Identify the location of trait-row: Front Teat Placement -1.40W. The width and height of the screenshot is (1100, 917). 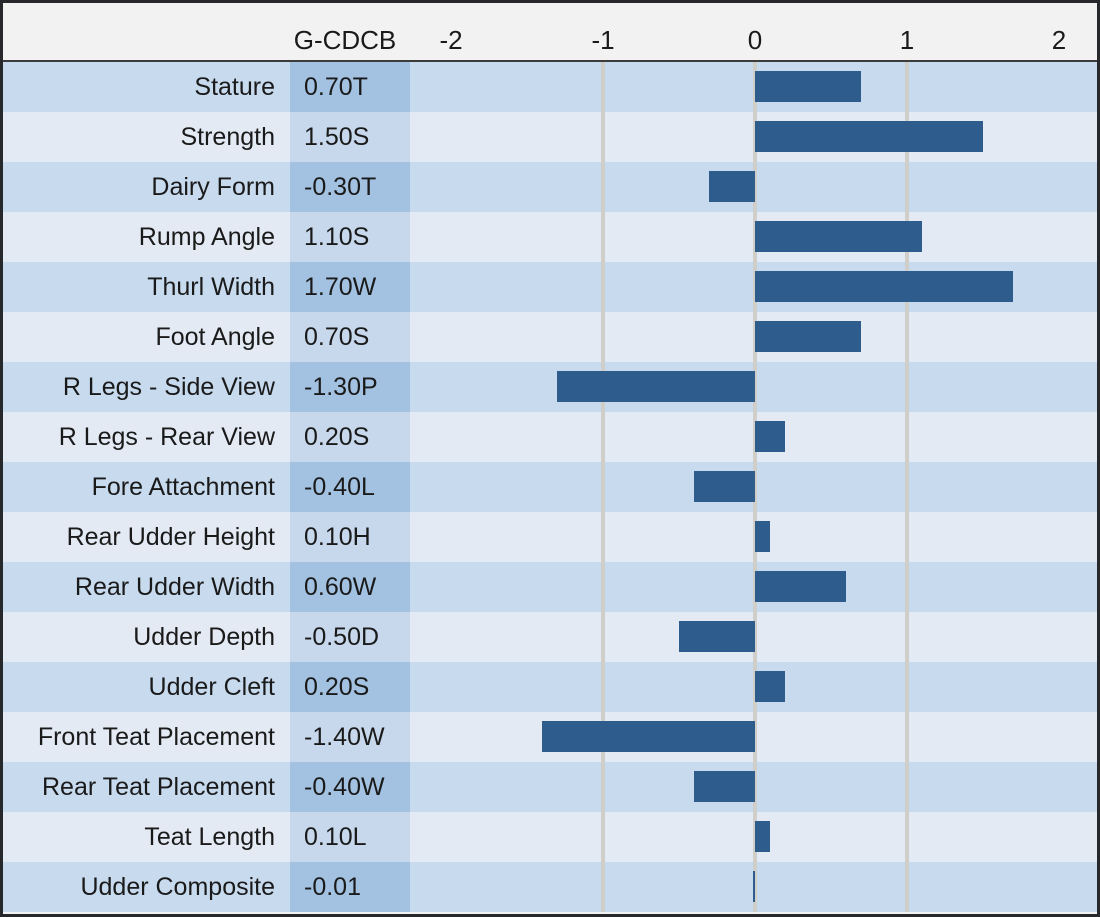
(550, 737).